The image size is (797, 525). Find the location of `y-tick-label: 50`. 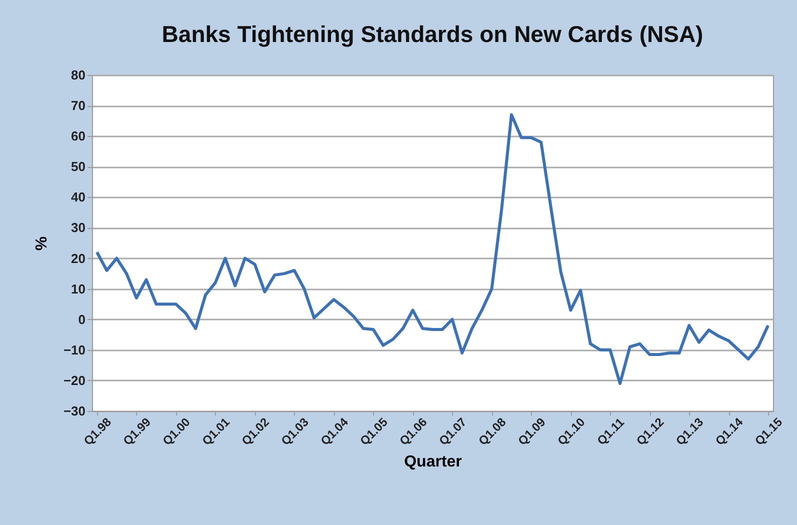

y-tick-label: 50 is located at coordinates (78, 166).